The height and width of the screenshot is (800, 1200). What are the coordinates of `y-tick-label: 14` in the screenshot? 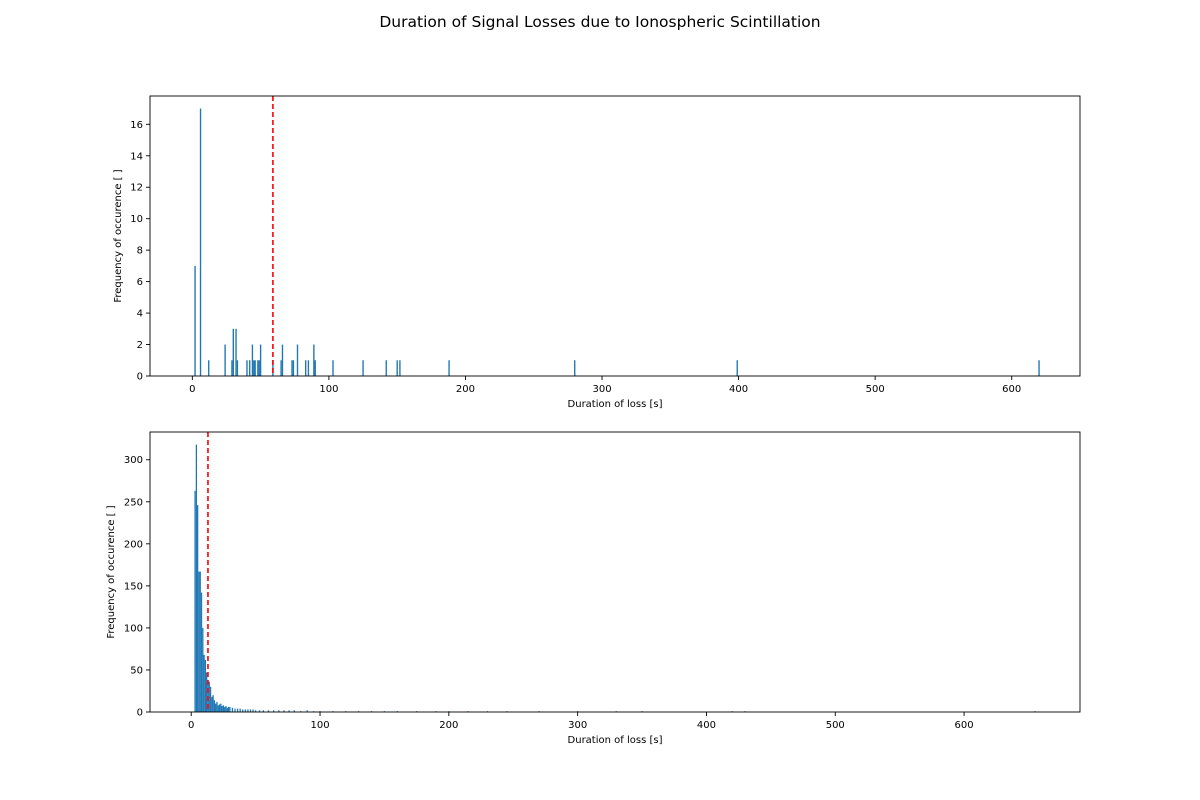 It's located at (136, 156).